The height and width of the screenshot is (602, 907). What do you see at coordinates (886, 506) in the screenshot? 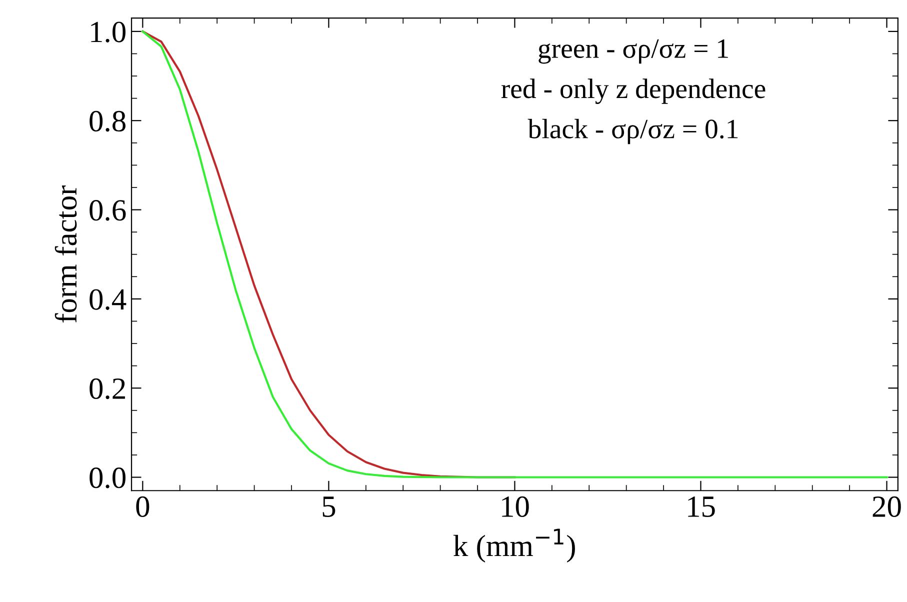
I see `x-tick-label: 20` at bounding box center [886, 506].